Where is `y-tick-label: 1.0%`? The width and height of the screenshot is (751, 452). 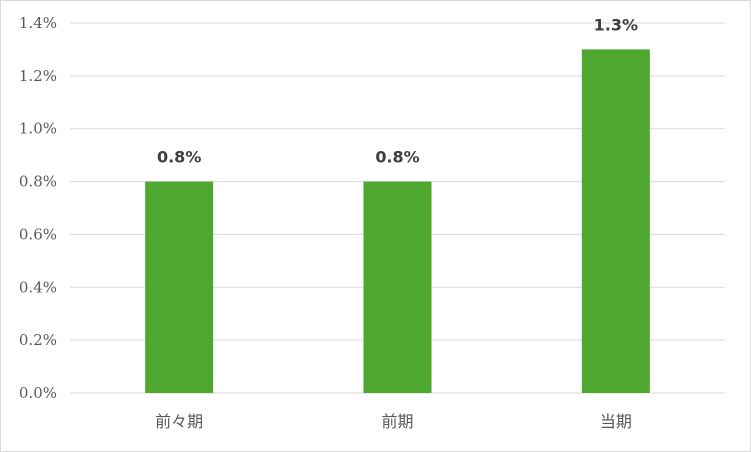
y-tick-label: 1.0% is located at coordinates (38, 129).